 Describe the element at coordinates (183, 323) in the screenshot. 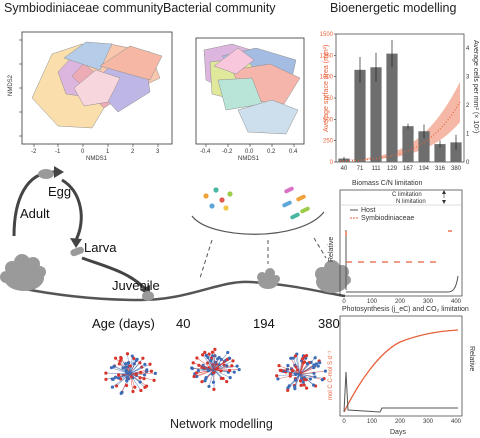

I see `label-age-40: 40` at that location.